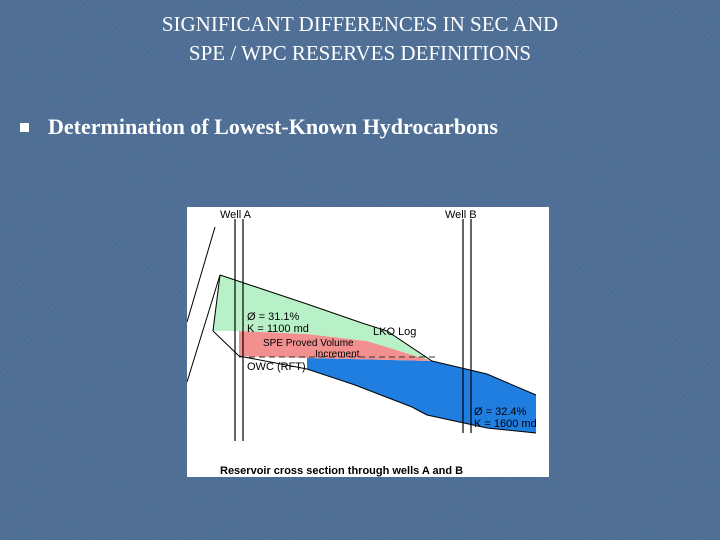 This screenshot has width=720, height=540. Describe the element at coordinates (278, 329) in the screenshot. I see `permeability-a-label: K = 1100 md` at that location.